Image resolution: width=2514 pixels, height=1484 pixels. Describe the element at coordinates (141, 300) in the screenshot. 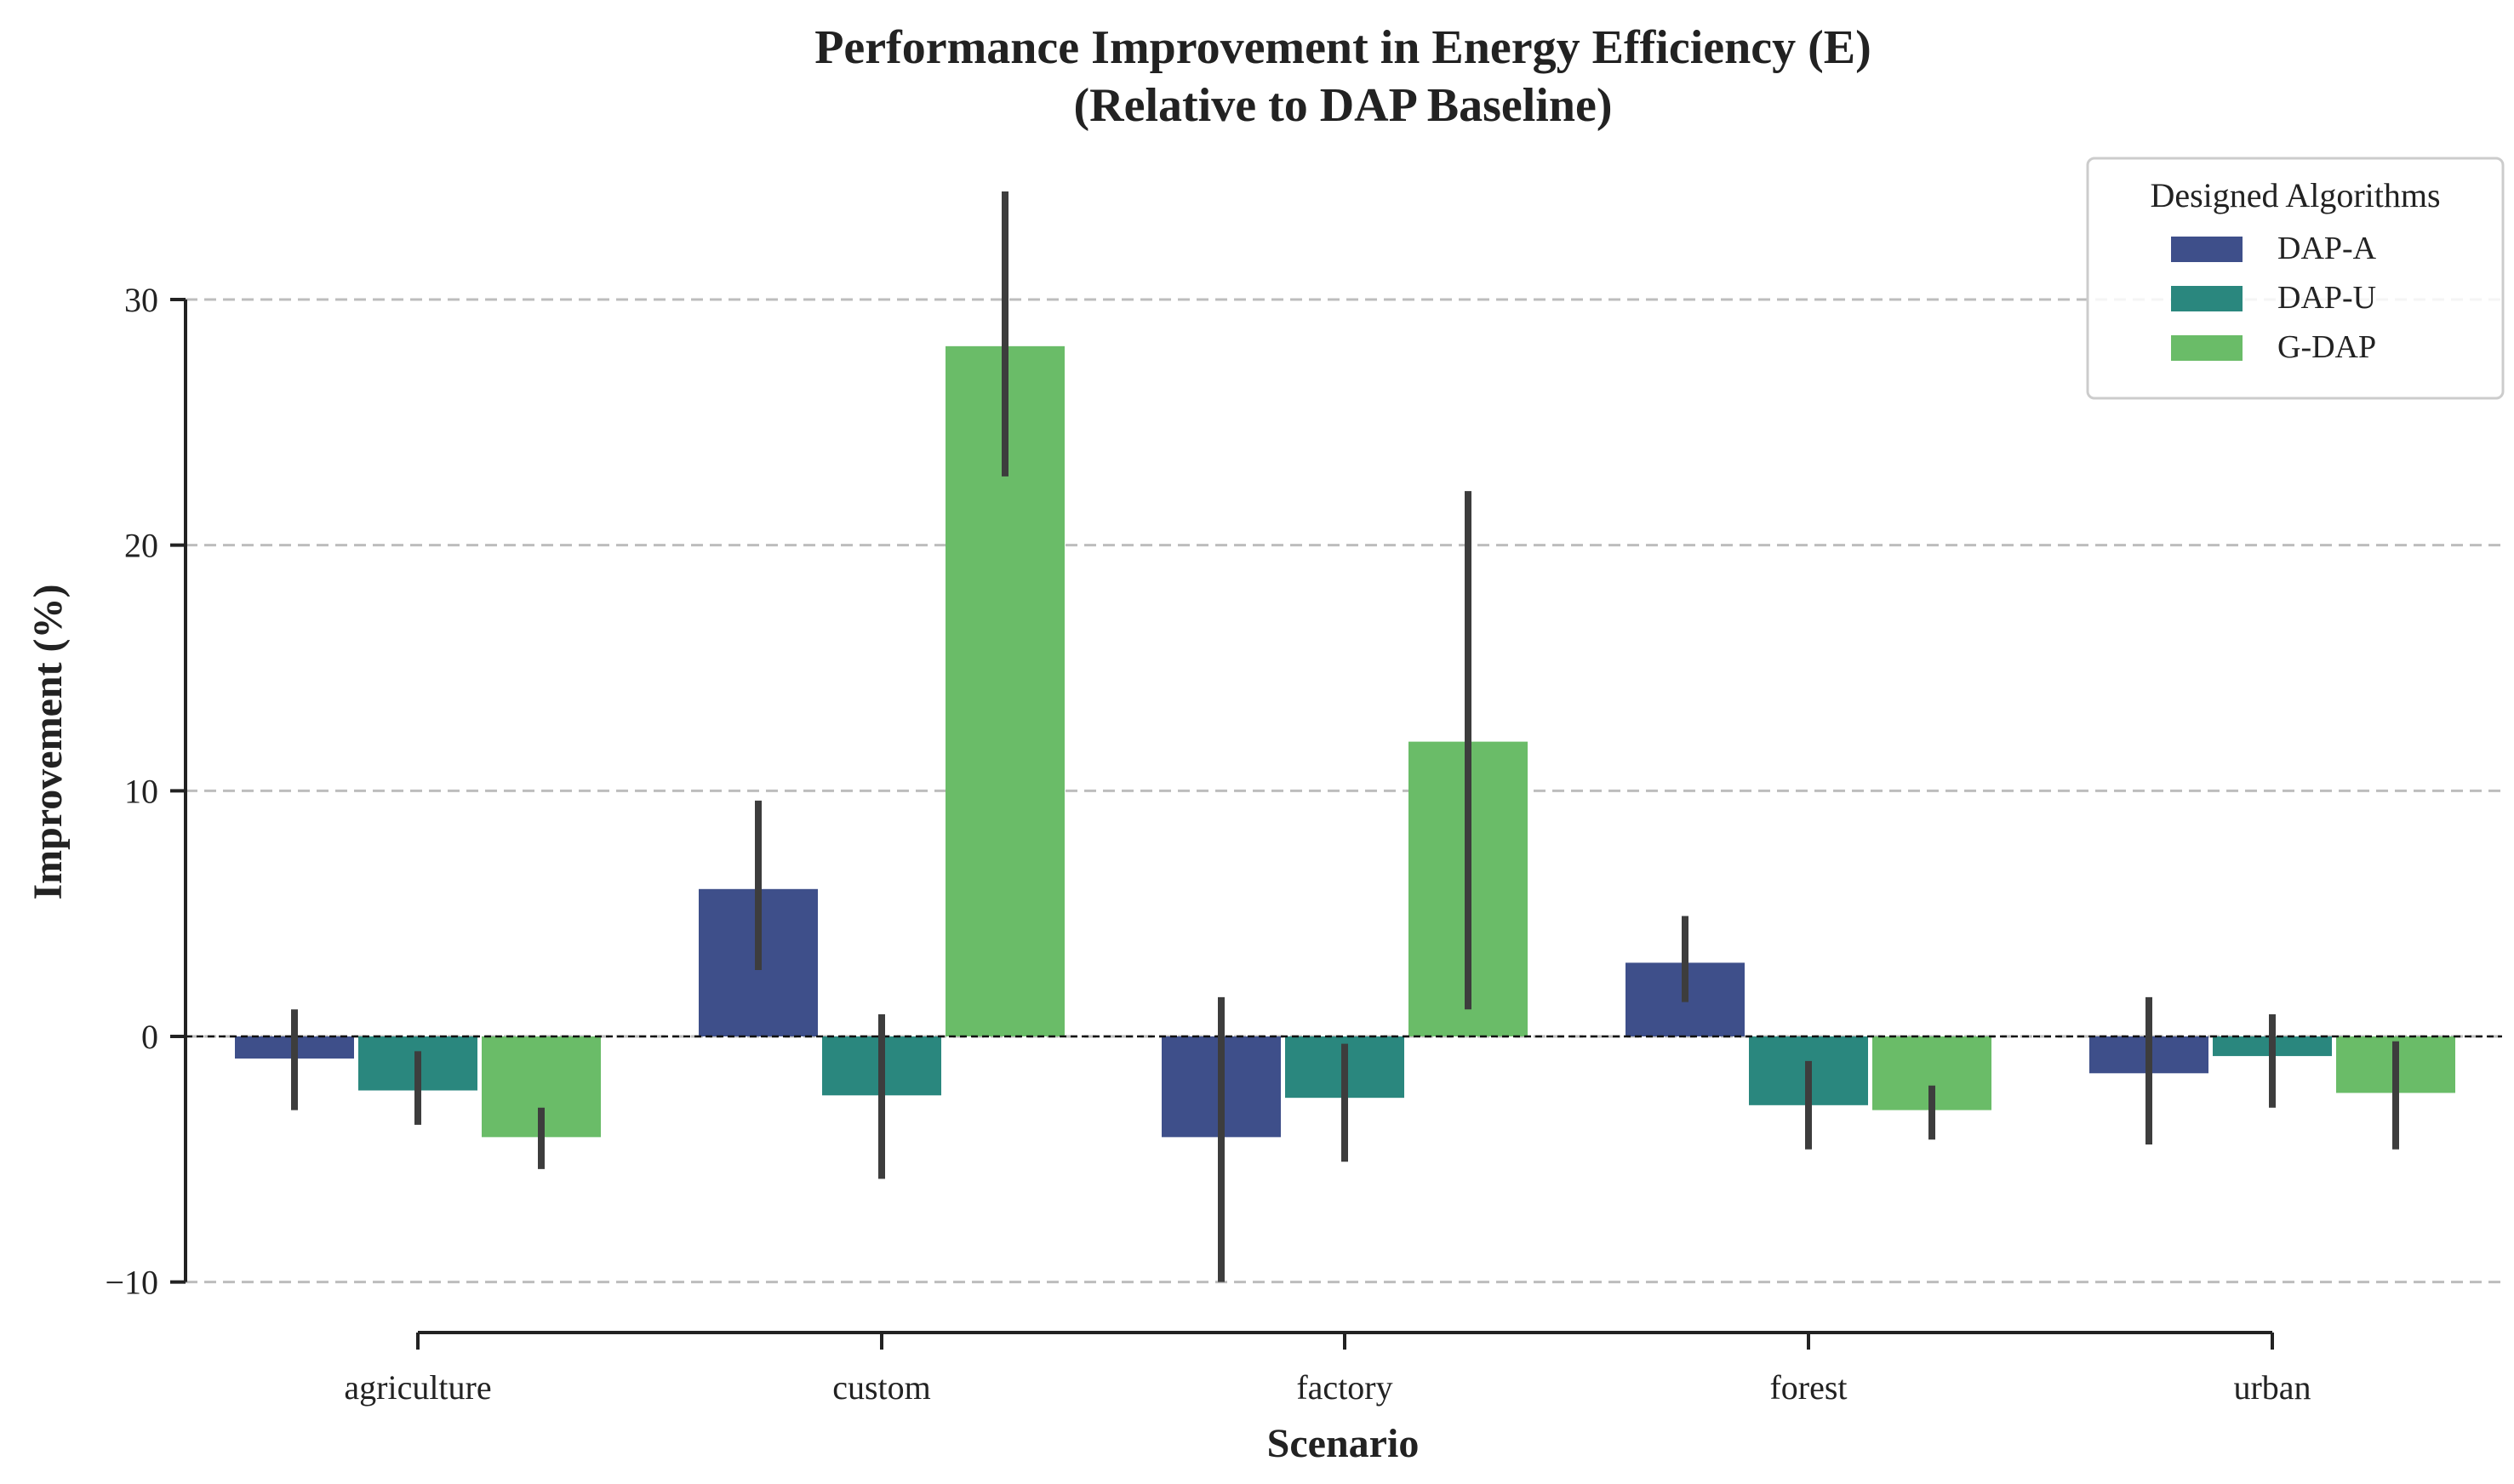

I see `y-tick-label: 30` at that location.